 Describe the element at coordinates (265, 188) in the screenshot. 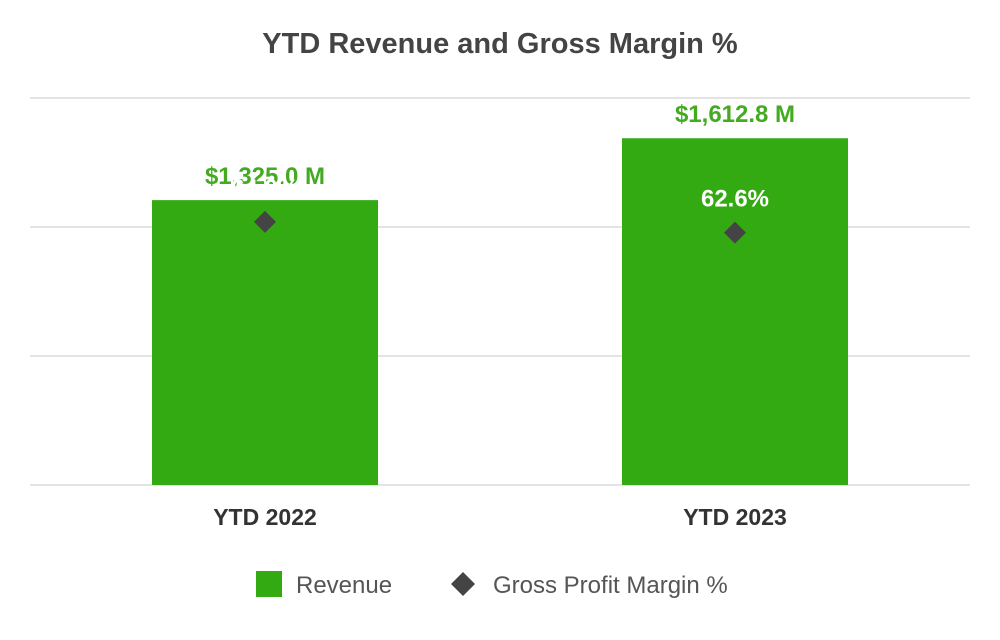

I see `margin-value-label: 64.0%` at that location.